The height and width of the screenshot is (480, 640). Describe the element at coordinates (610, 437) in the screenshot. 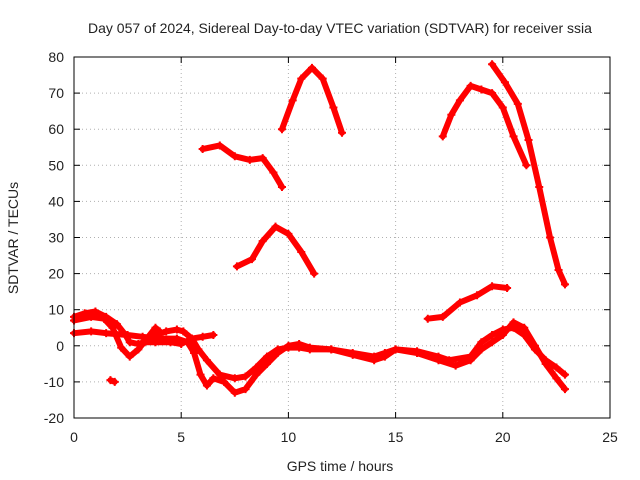

I see `x-tick-label: 25` at that location.